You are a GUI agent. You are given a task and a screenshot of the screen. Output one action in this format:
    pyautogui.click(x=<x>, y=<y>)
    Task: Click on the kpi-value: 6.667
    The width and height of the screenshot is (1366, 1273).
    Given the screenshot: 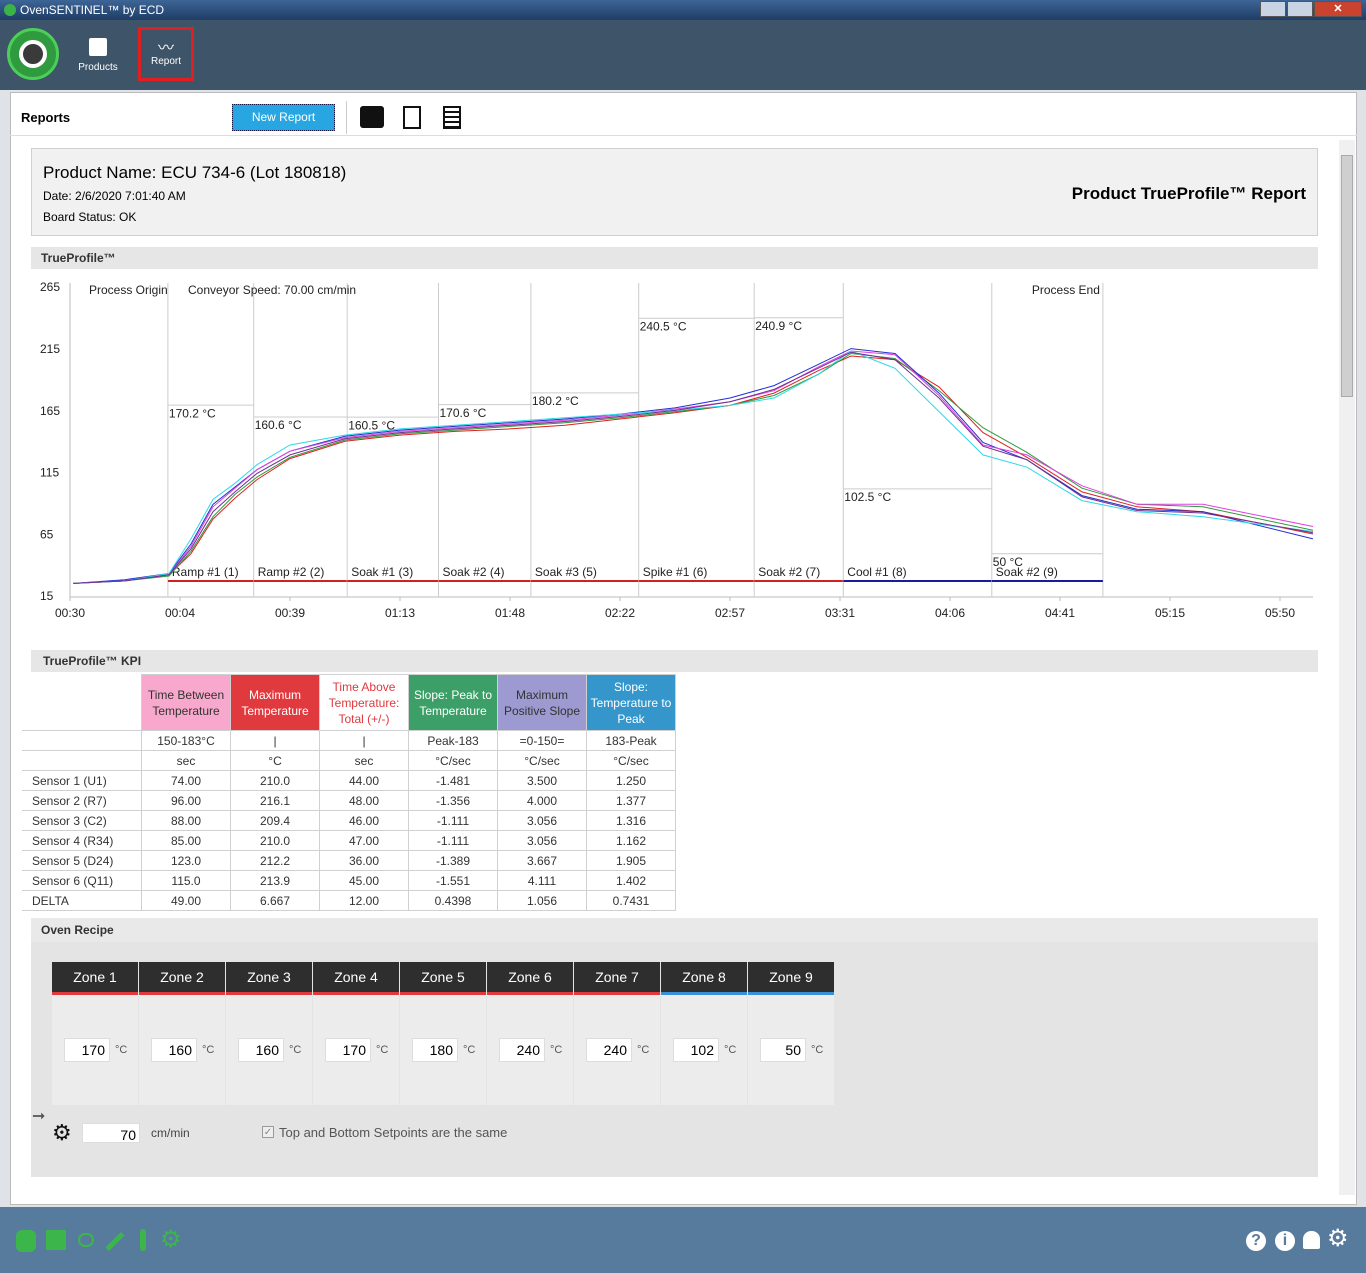 What is the action you would take?
    pyautogui.click(x=275, y=900)
    